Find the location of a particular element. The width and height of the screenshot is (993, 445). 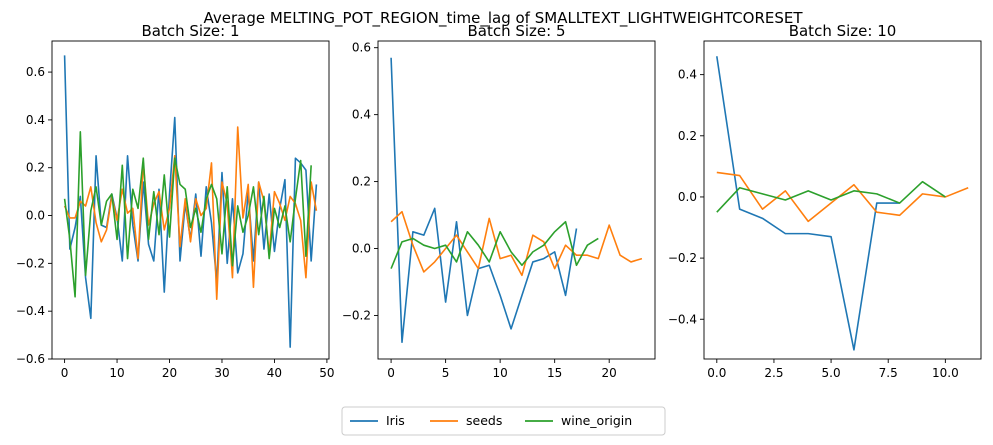

panel-title: Batch Size: 1 is located at coordinates (190, 31).